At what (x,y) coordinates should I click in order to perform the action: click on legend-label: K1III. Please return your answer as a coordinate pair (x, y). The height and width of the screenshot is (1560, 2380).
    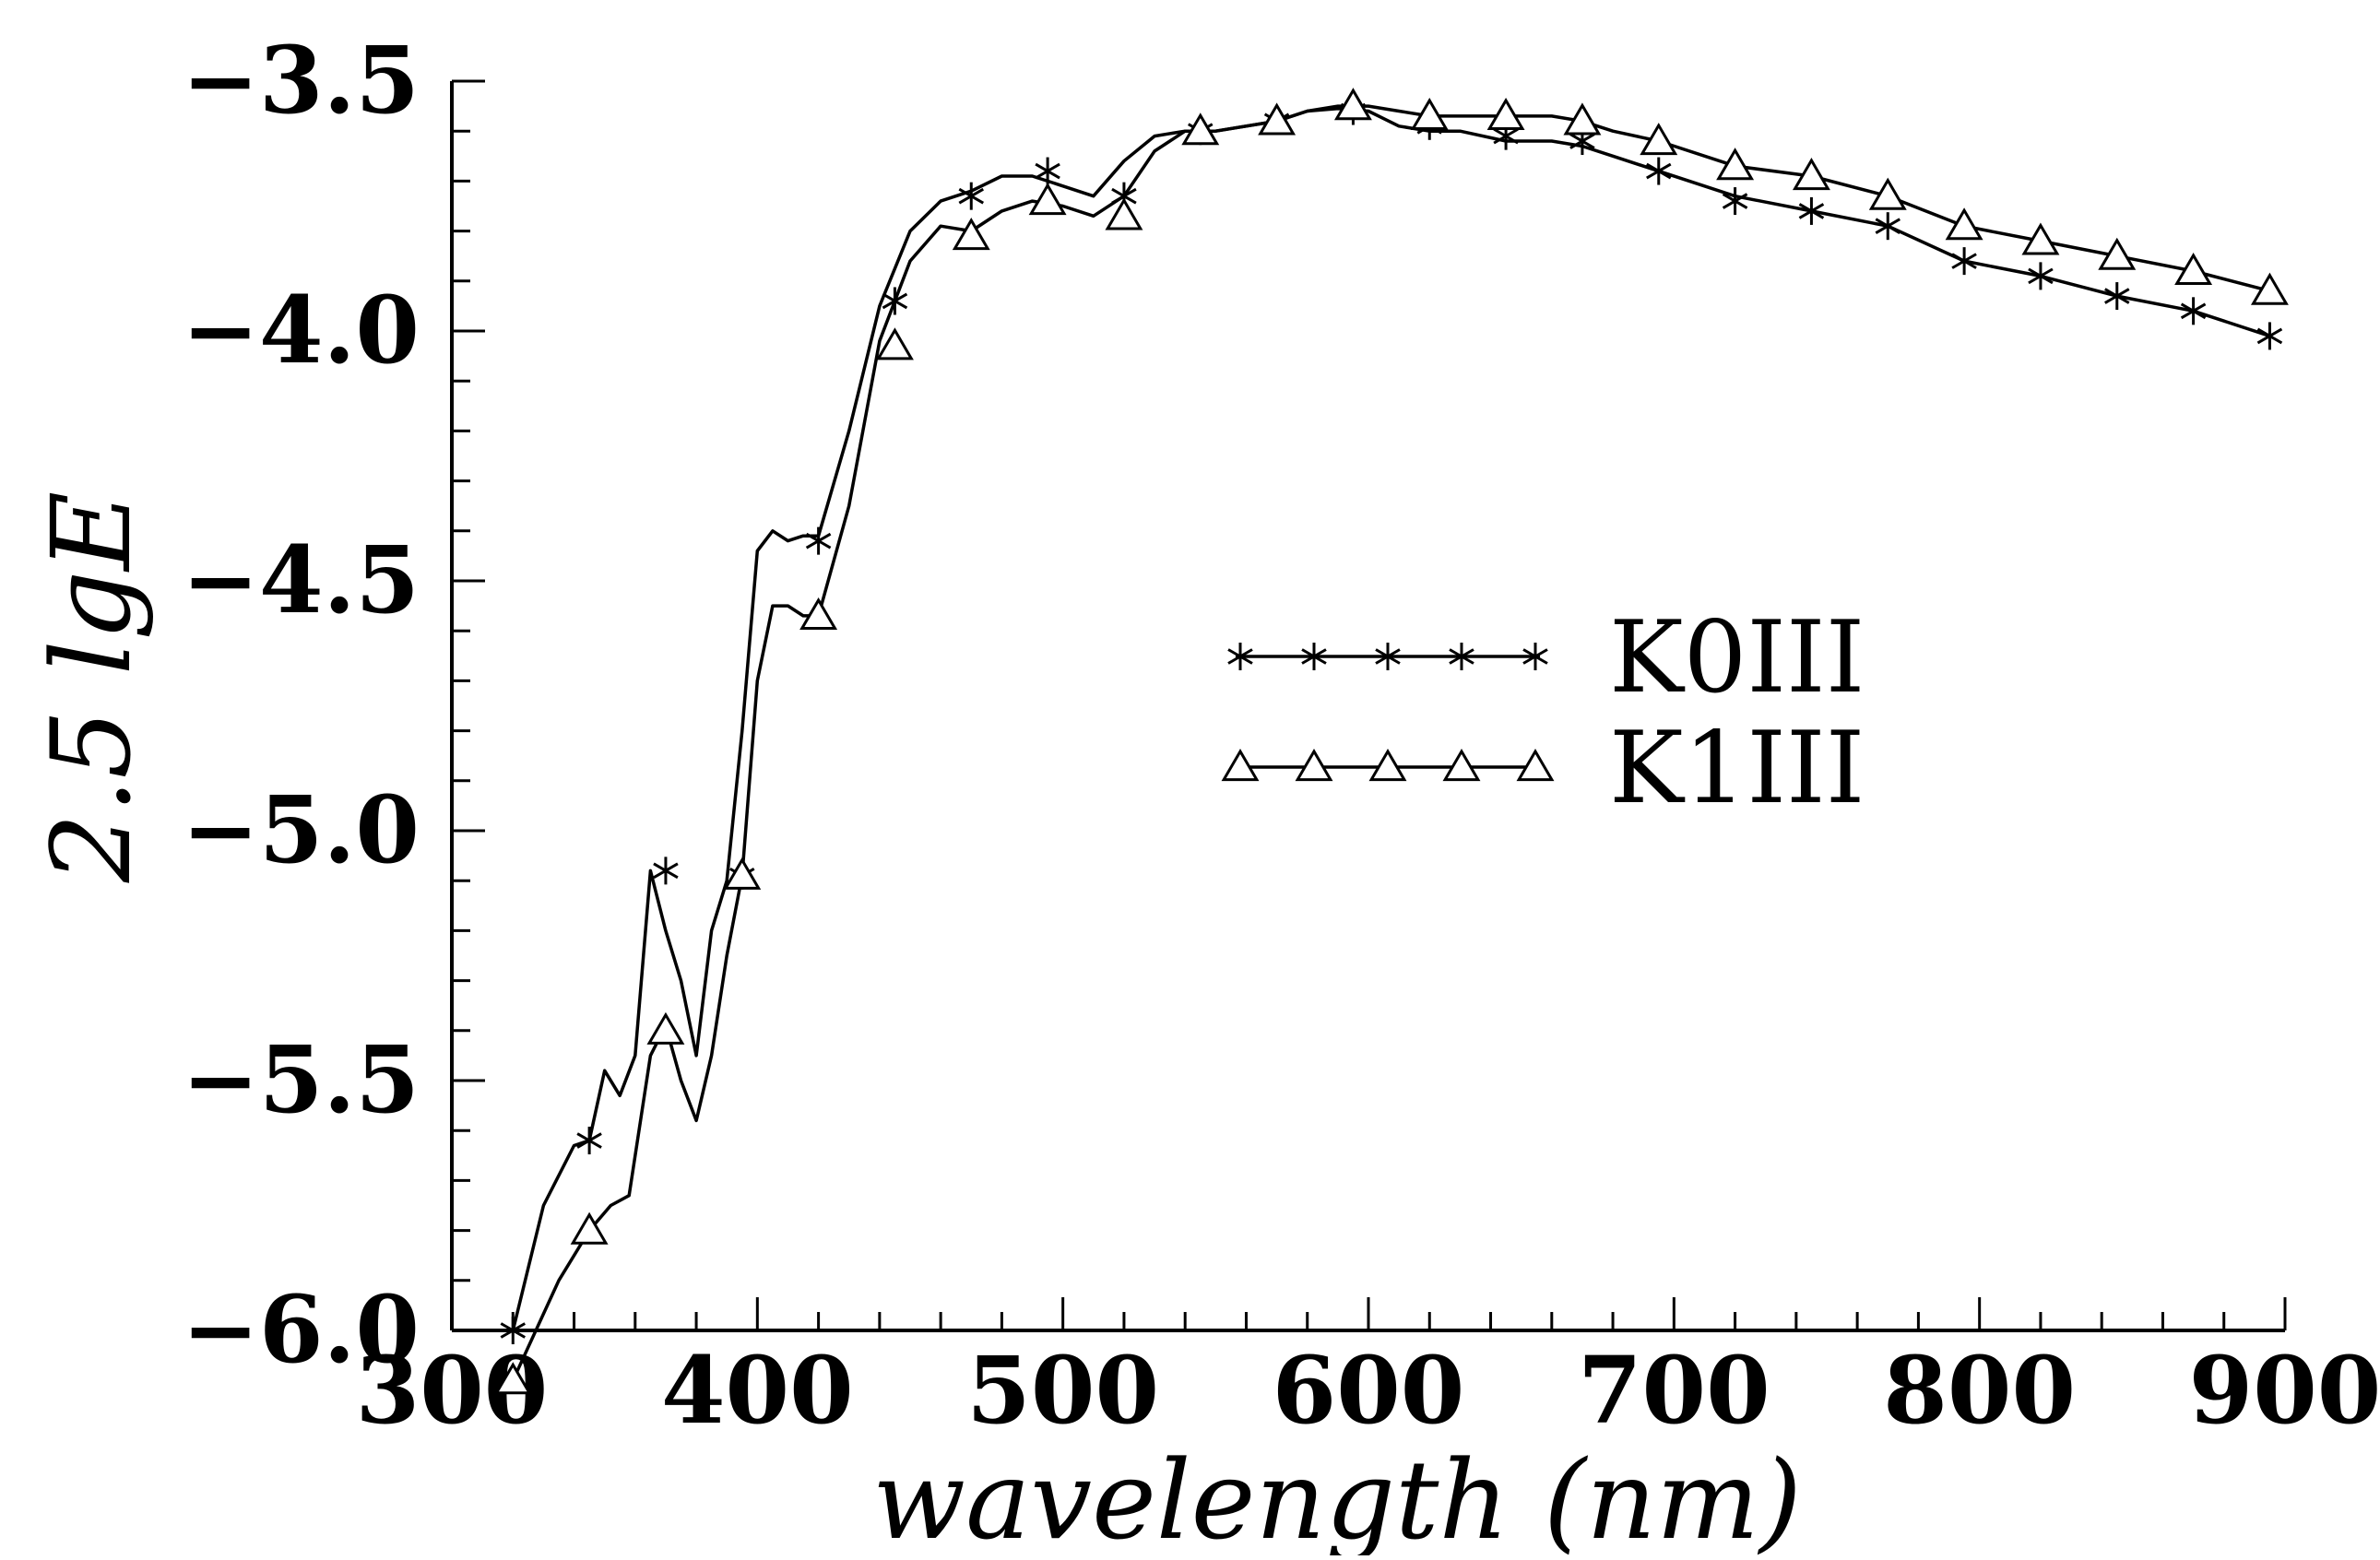
    Looking at the image, I should click on (1737, 768).